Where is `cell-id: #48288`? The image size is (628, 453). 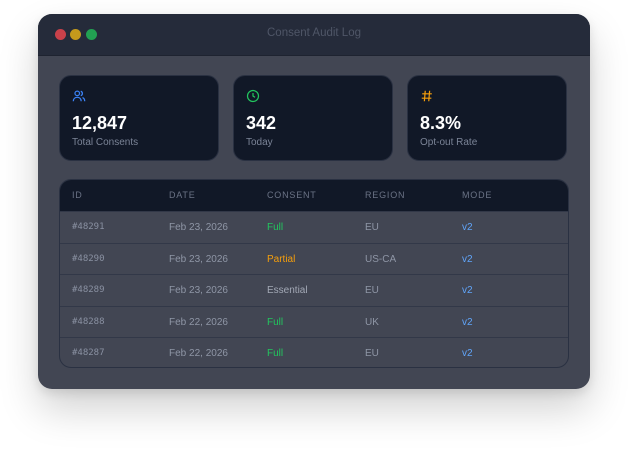 cell-id: #48288 is located at coordinates (88, 321).